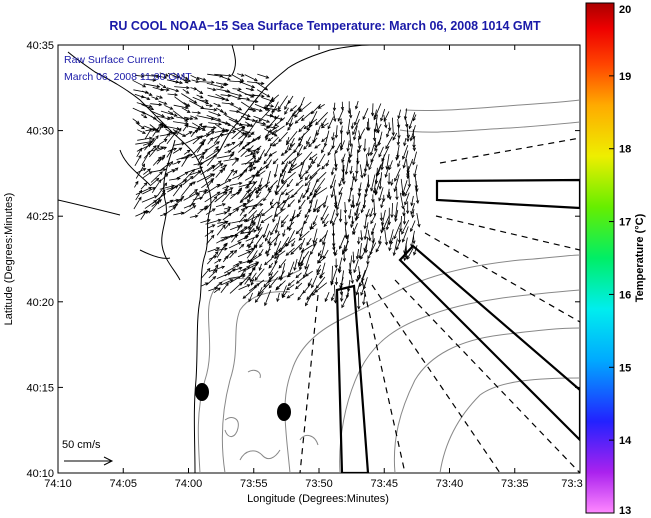  What do you see at coordinates (319, 484) in the screenshot?
I see `x-tick-label: 73:50` at bounding box center [319, 484].